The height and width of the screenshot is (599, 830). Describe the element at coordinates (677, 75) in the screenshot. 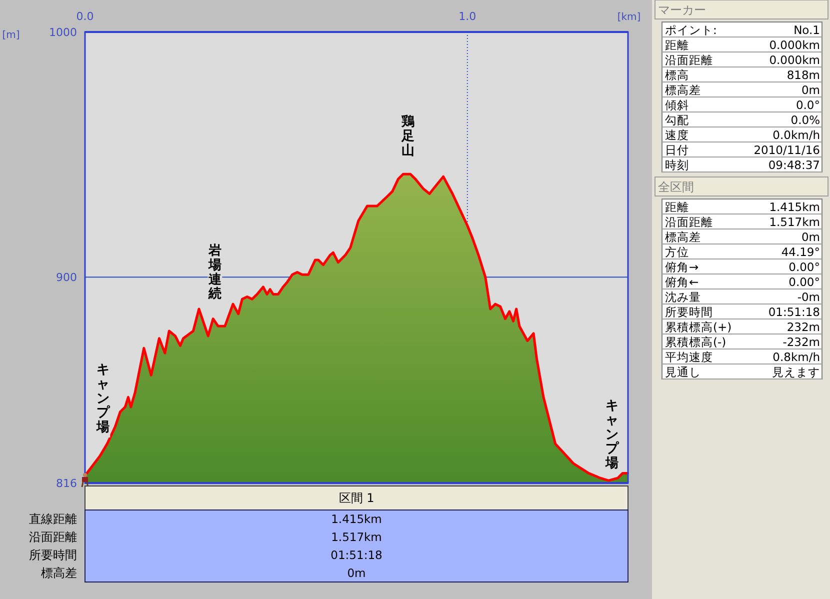

I see `text: 標高` at that location.